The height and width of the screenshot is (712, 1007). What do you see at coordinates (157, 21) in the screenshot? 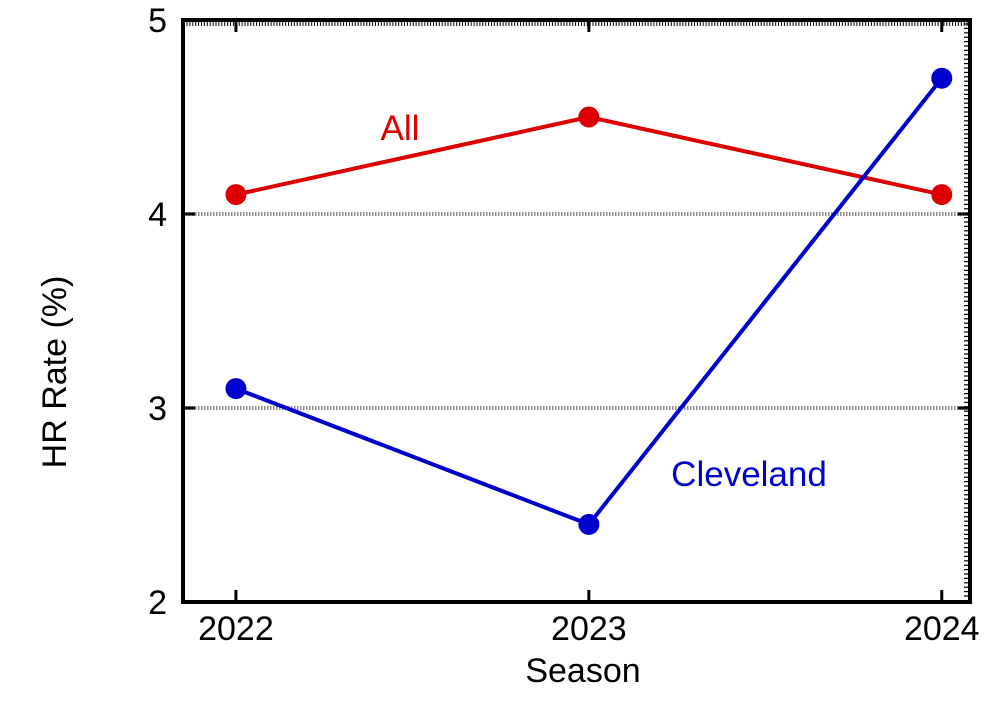
I see `y-tick-label-5: 5` at bounding box center [157, 21].